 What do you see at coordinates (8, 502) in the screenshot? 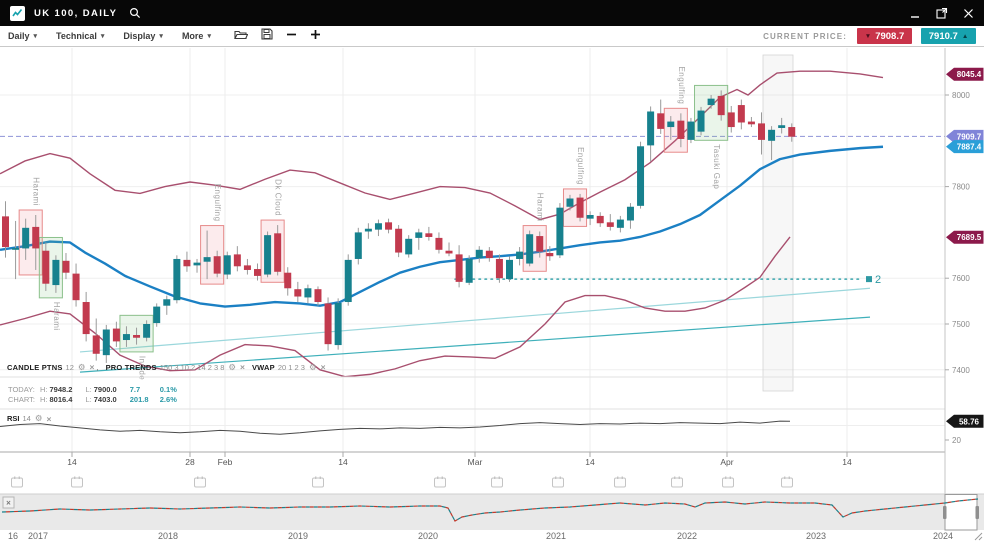
I see `navigator-close-button` at bounding box center [8, 502].